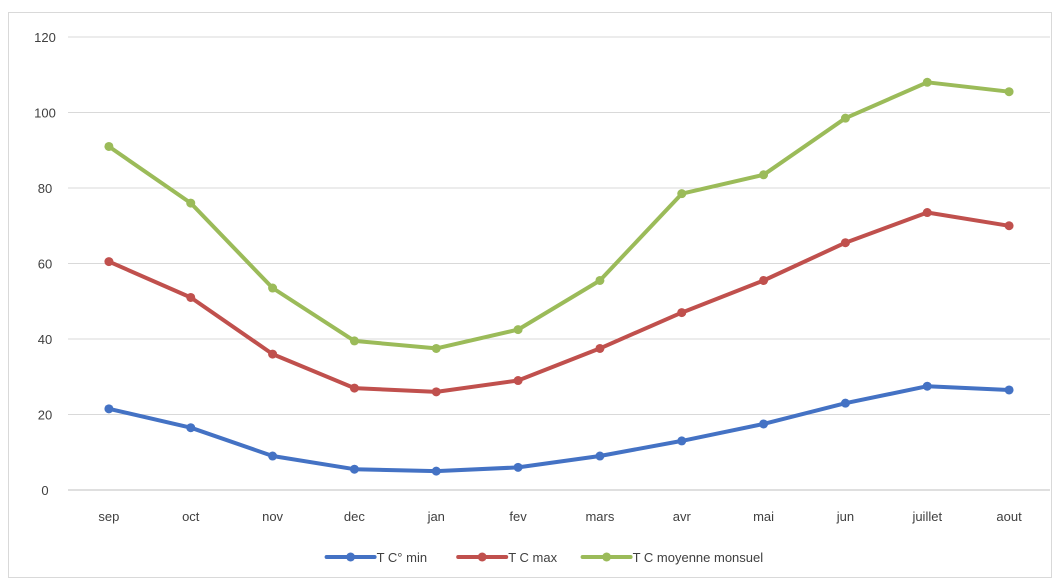  What do you see at coordinates (763, 516) in the screenshot?
I see `x-tick-label: mai` at bounding box center [763, 516].